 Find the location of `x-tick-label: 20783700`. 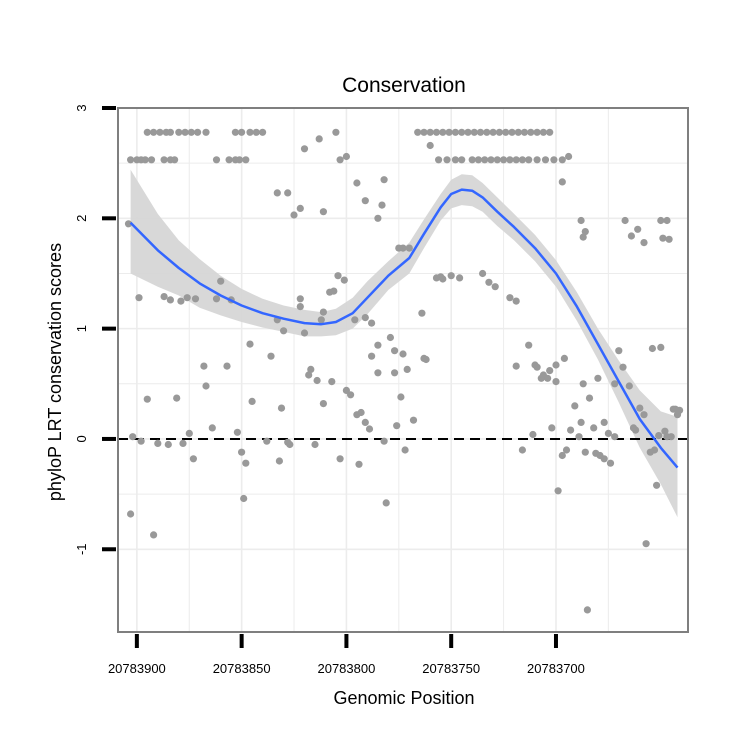

x-tick-label: 20783700 is located at coordinates (556, 668).